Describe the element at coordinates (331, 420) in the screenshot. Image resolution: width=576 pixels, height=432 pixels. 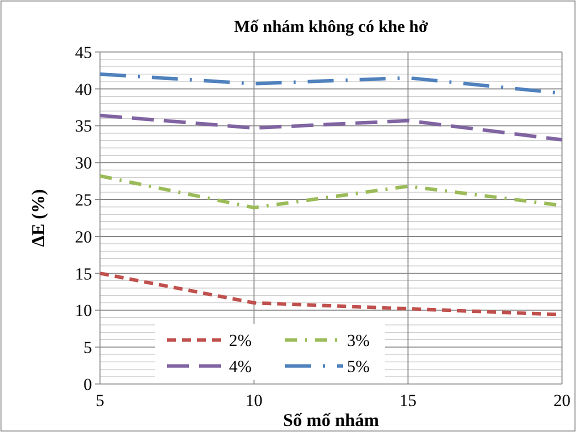
I see `x-axis-title: Số mố nhám` at that location.